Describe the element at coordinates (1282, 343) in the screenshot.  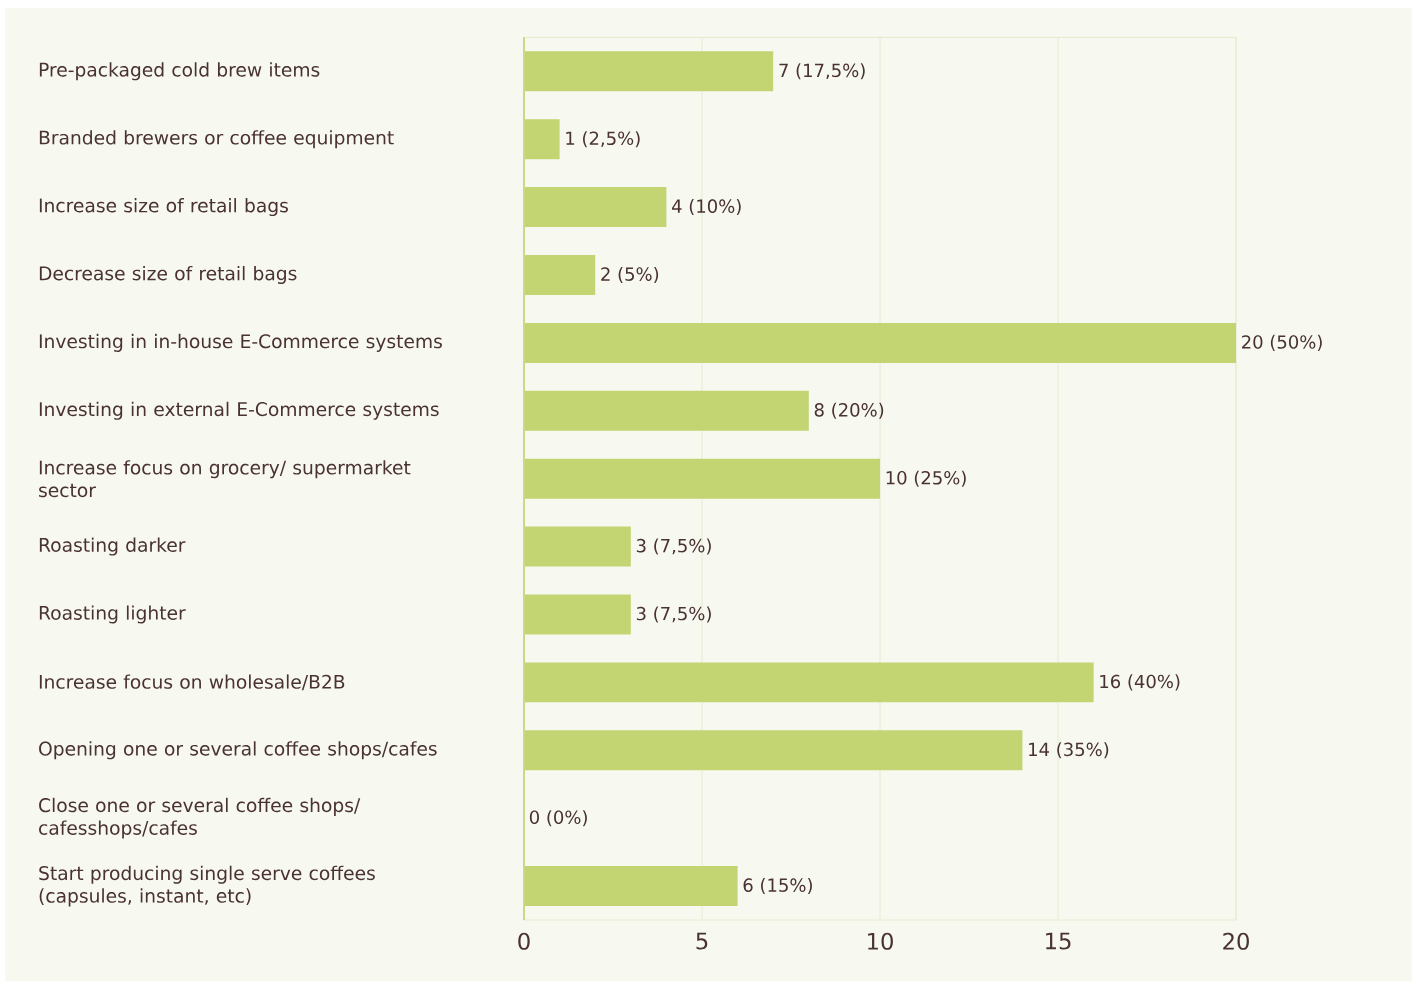
I see `data-label: 20 (50%)` at that location.